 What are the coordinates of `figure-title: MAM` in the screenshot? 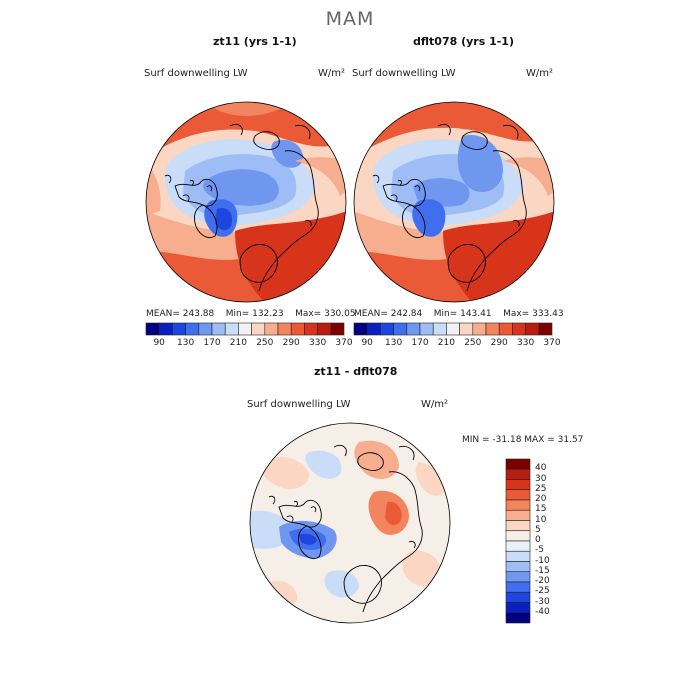 It's located at (350, 19).